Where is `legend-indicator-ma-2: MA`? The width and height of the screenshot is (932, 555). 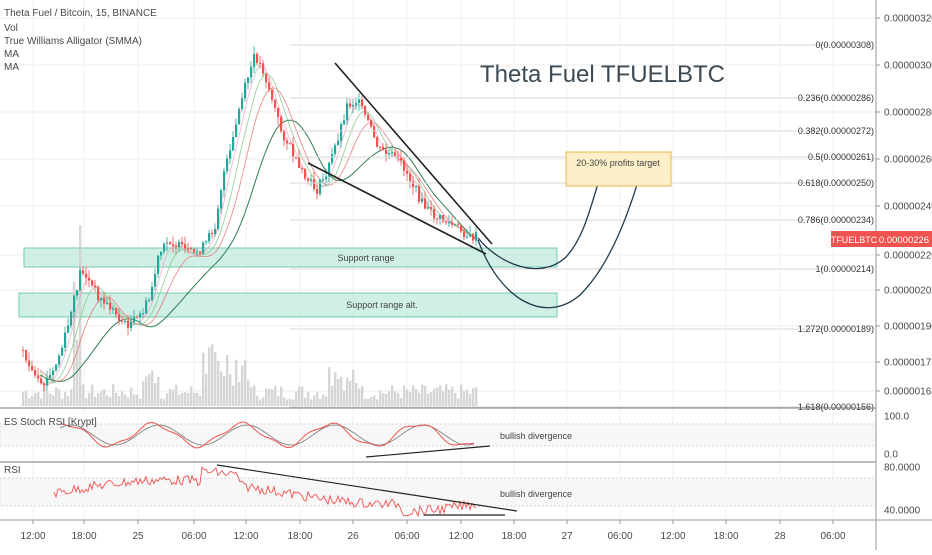
legend-indicator-ma-2: MA is located at coordinates (11, 67).